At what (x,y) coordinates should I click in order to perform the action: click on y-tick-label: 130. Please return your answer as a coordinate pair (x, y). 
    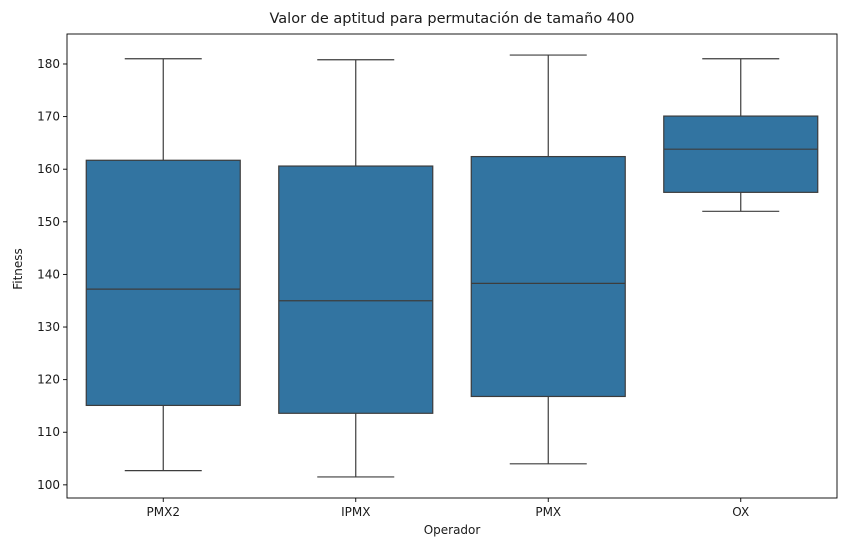
    Looking at the image, I should click on (48, 327).